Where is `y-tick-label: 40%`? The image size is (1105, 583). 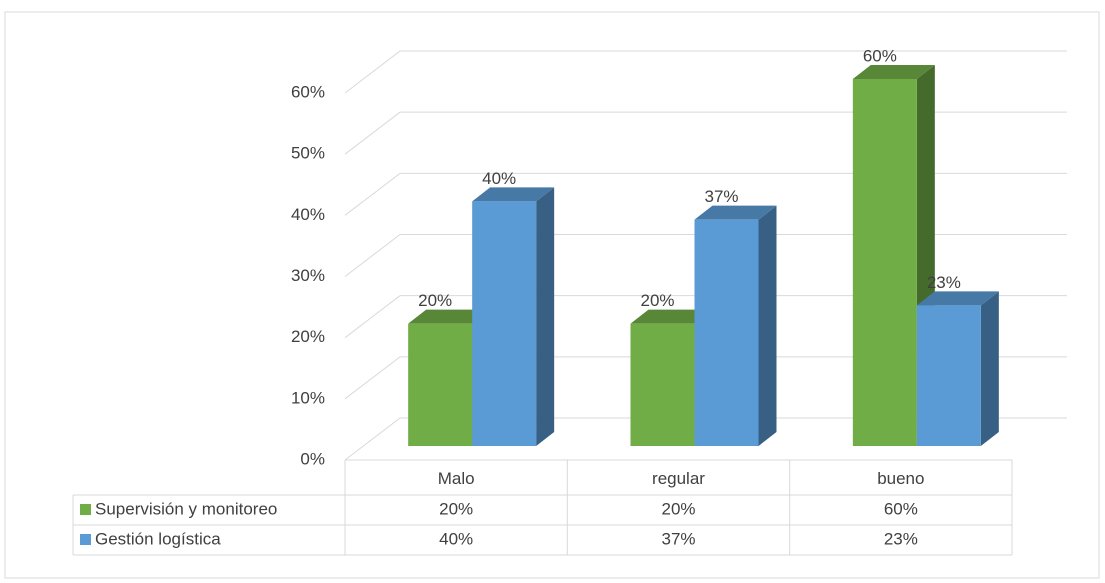 y-tick-label: 40% is located at coordinates (308, 214).